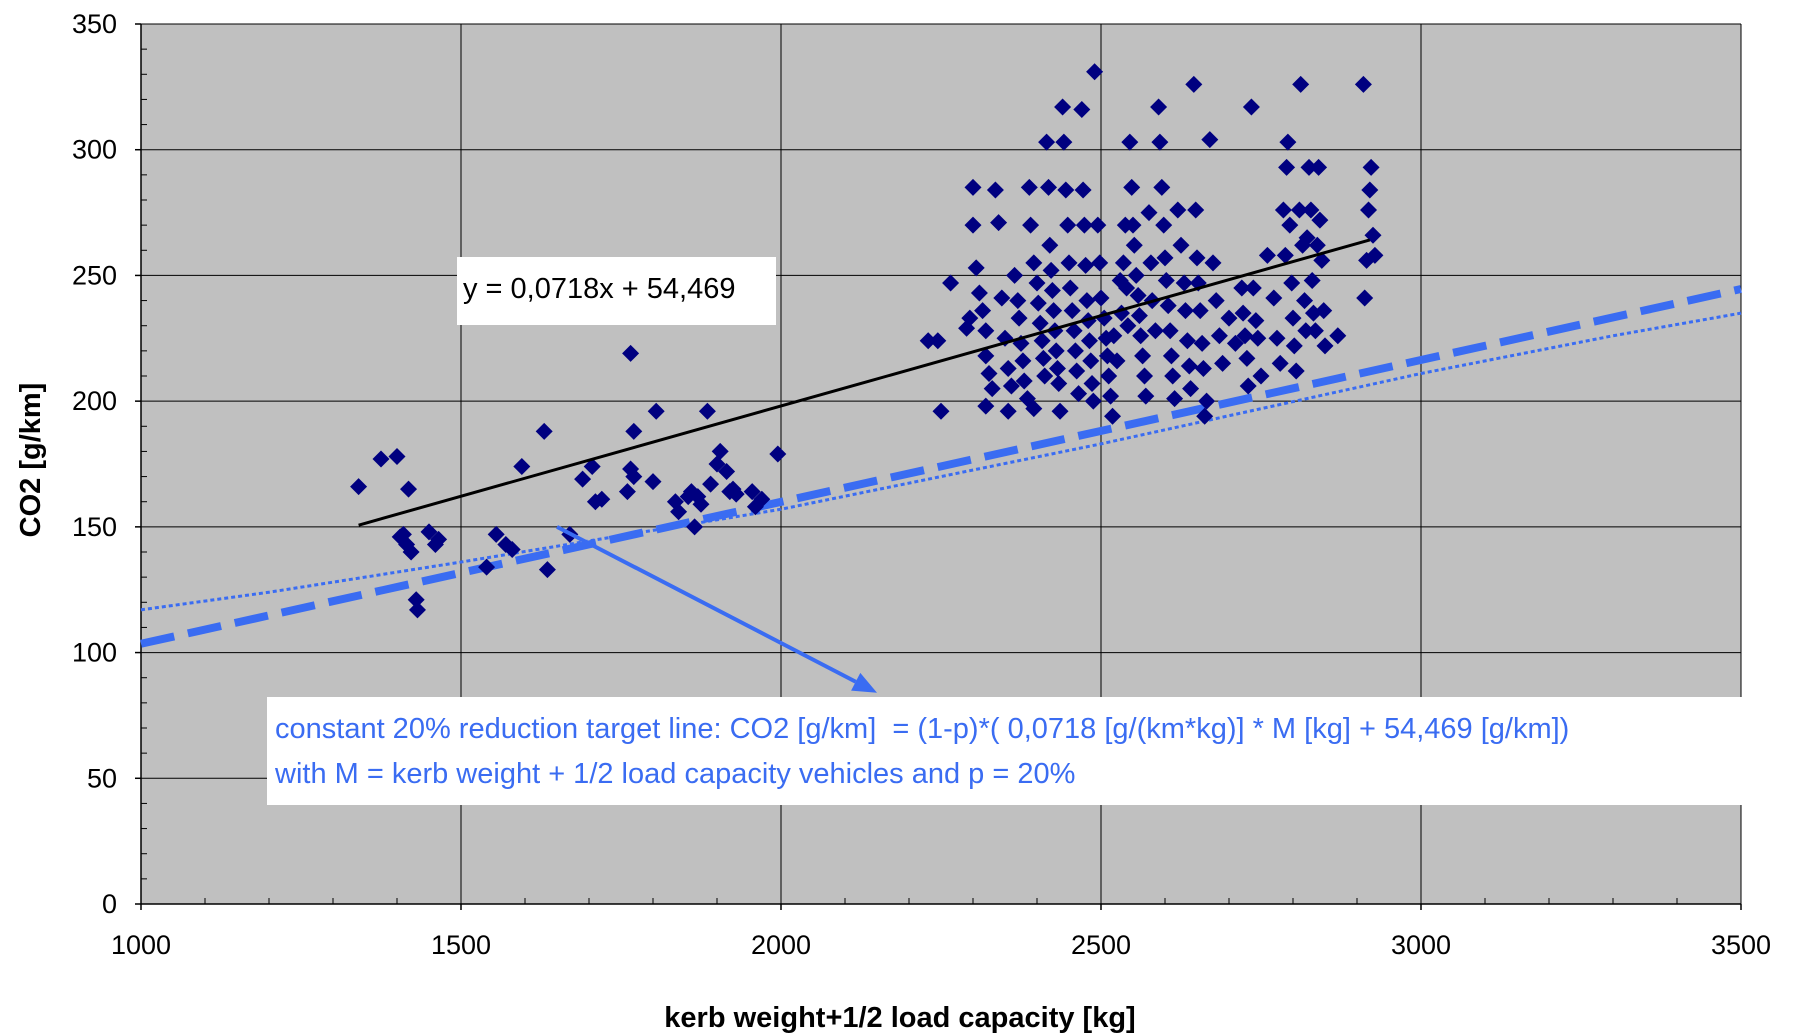 This screenshot has height=1035, width=1800. Describe the element at coordinates (461, 945) in the screenshot. I see `x-tick-label: 1500` at that location.